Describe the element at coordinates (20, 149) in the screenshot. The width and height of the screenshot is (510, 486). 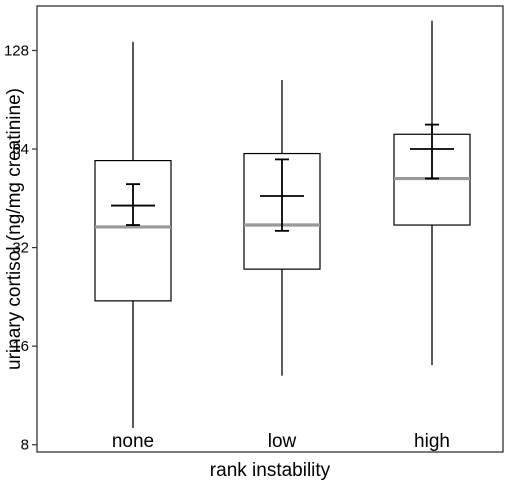
I see `y-tick-label: 64` at that location.